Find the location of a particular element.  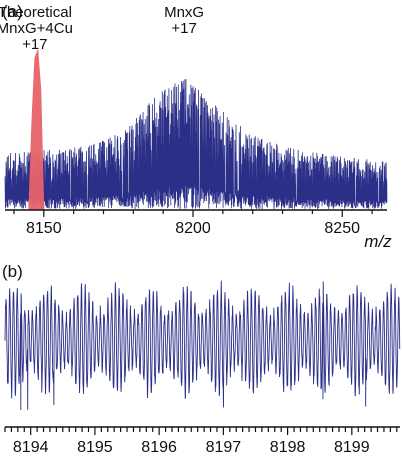

panel-a-x-ticks: 8150 8200 8250 is located at coordinates (193, 223).